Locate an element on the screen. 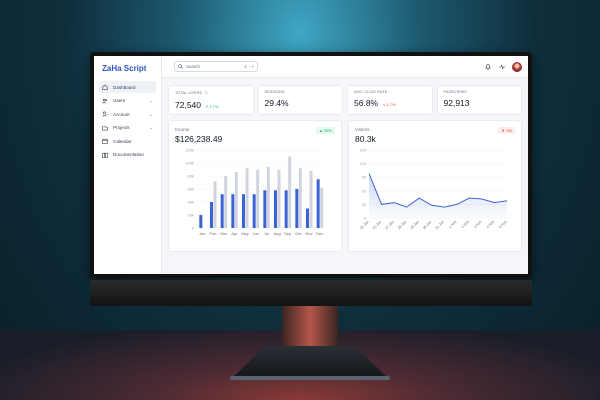 Image resolution: width=600 pixels, height=400 pixels. y-tick-label: 100k is located at coordinates (189, 163).